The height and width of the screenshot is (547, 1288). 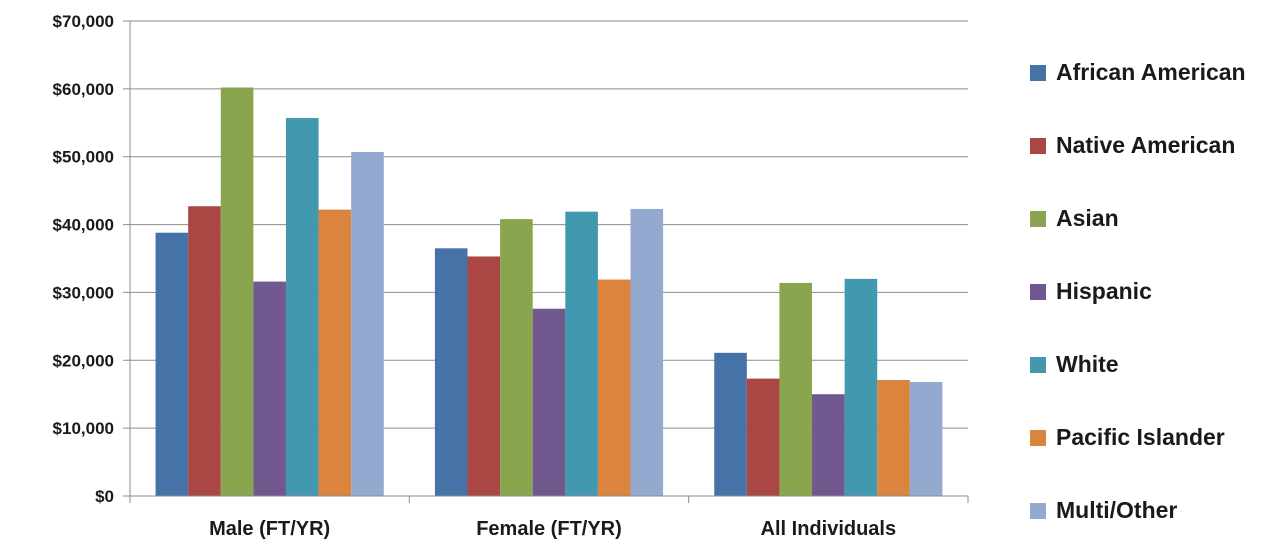 I want to click on legend-label: Multi/Other, so click(x=1117, y=510).